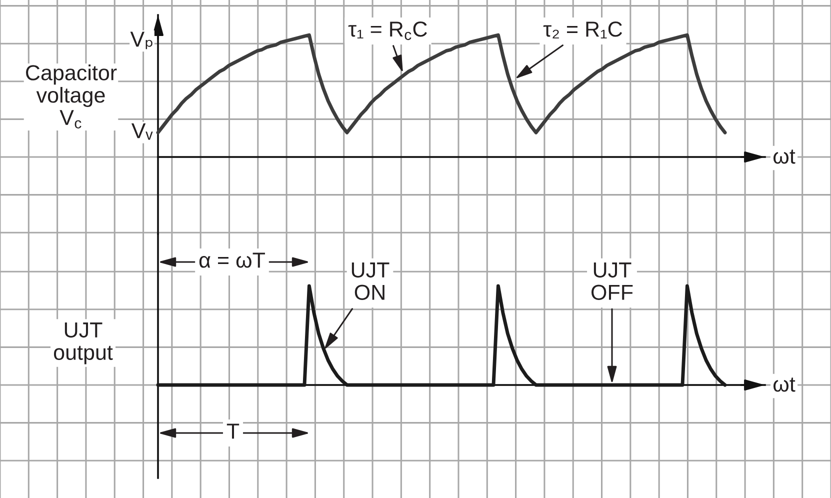  Describe the element at coordinates (612, 281) in the screenshot. I see `annotation: UJT OFF` at that location.